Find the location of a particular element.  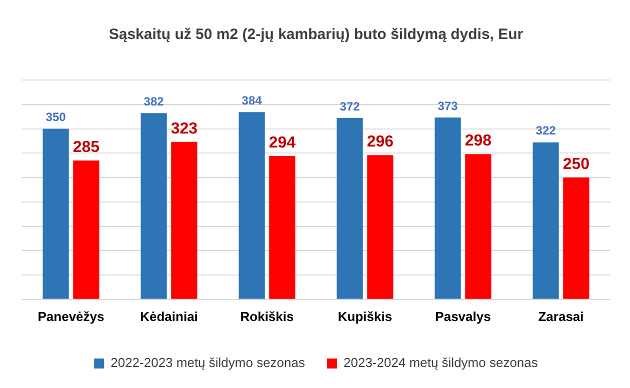

data-label: 323 is located at coordinates (184, 129).